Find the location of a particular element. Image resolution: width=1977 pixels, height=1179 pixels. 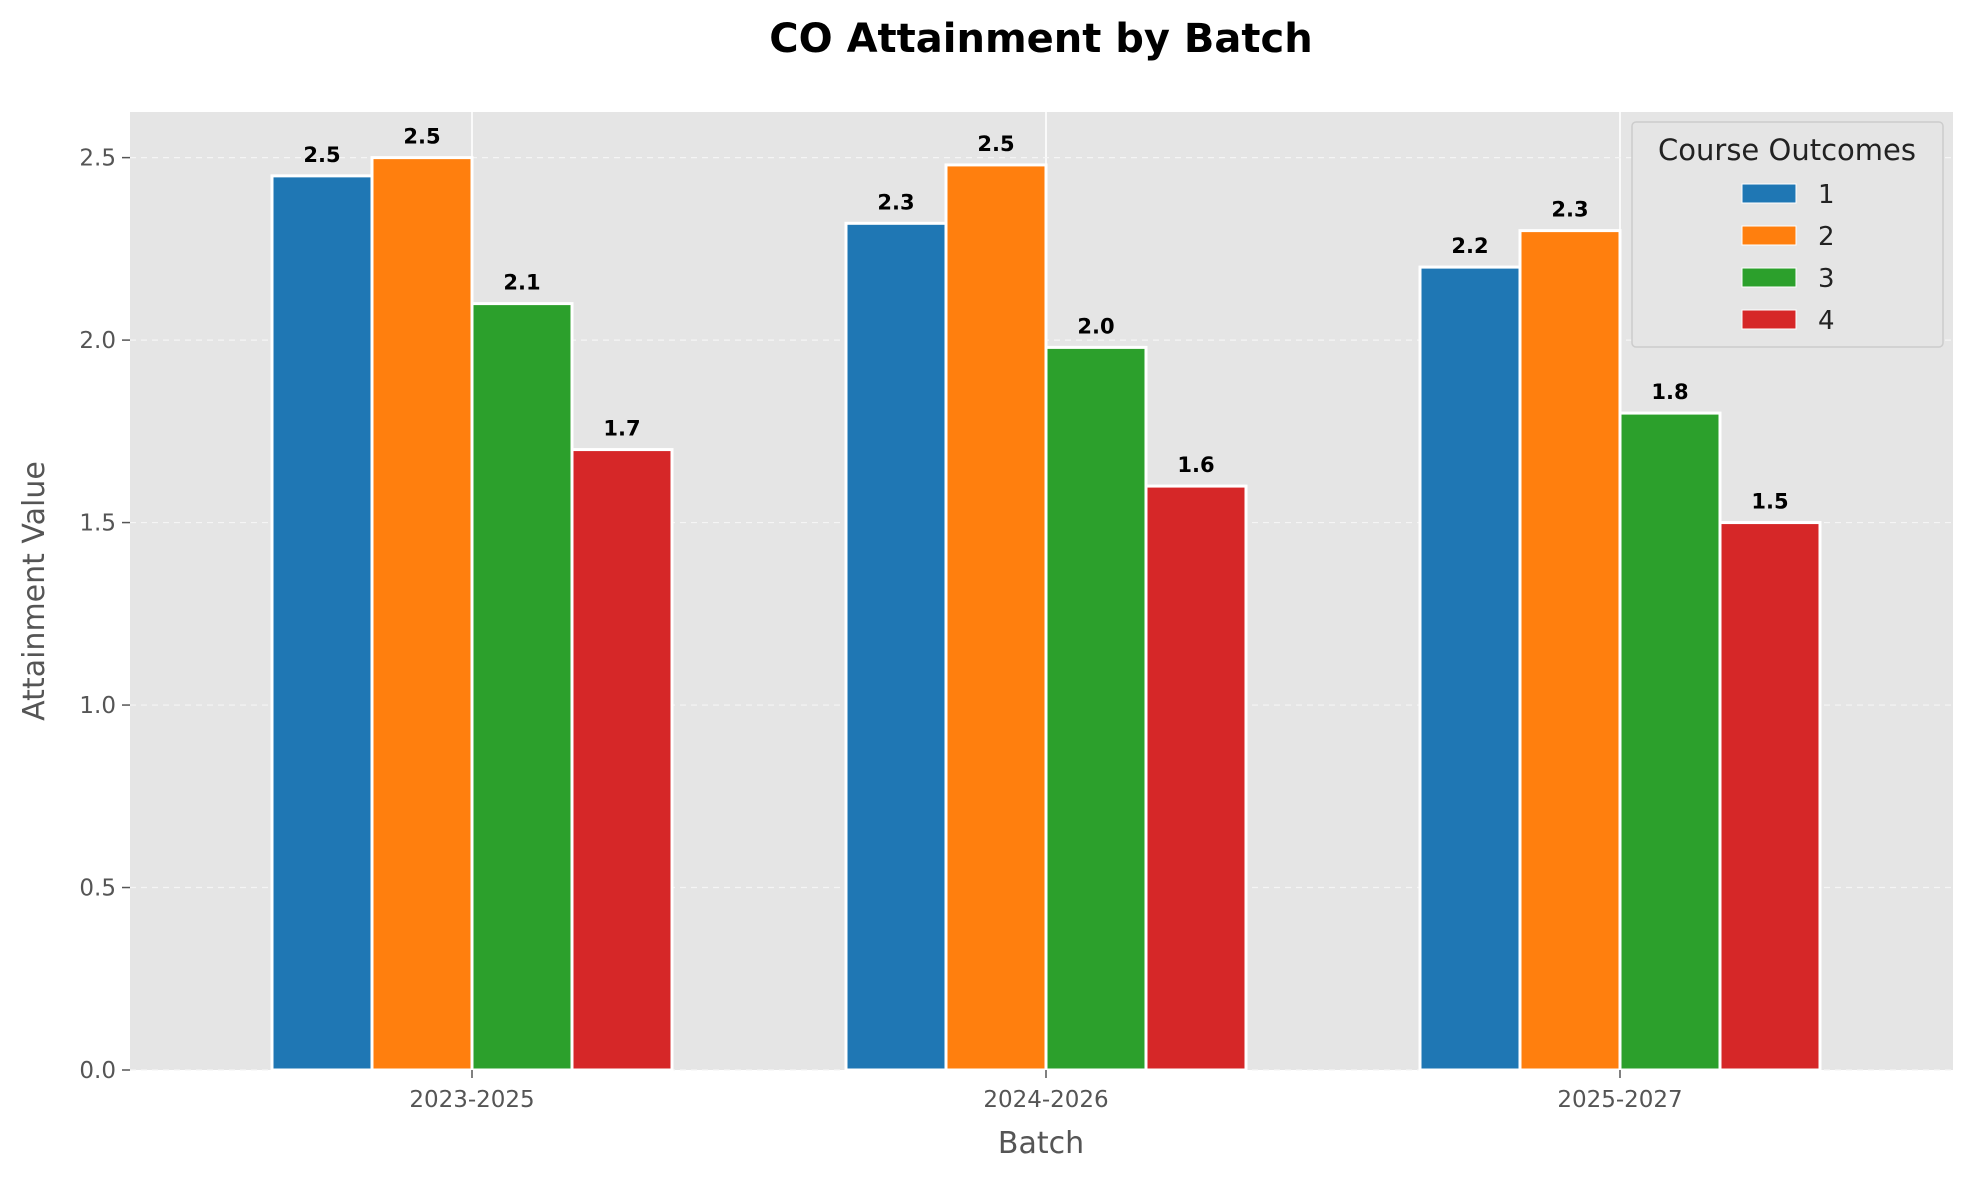

x-tick-label: 2023-2025 is located at coordinates (471, 1100).